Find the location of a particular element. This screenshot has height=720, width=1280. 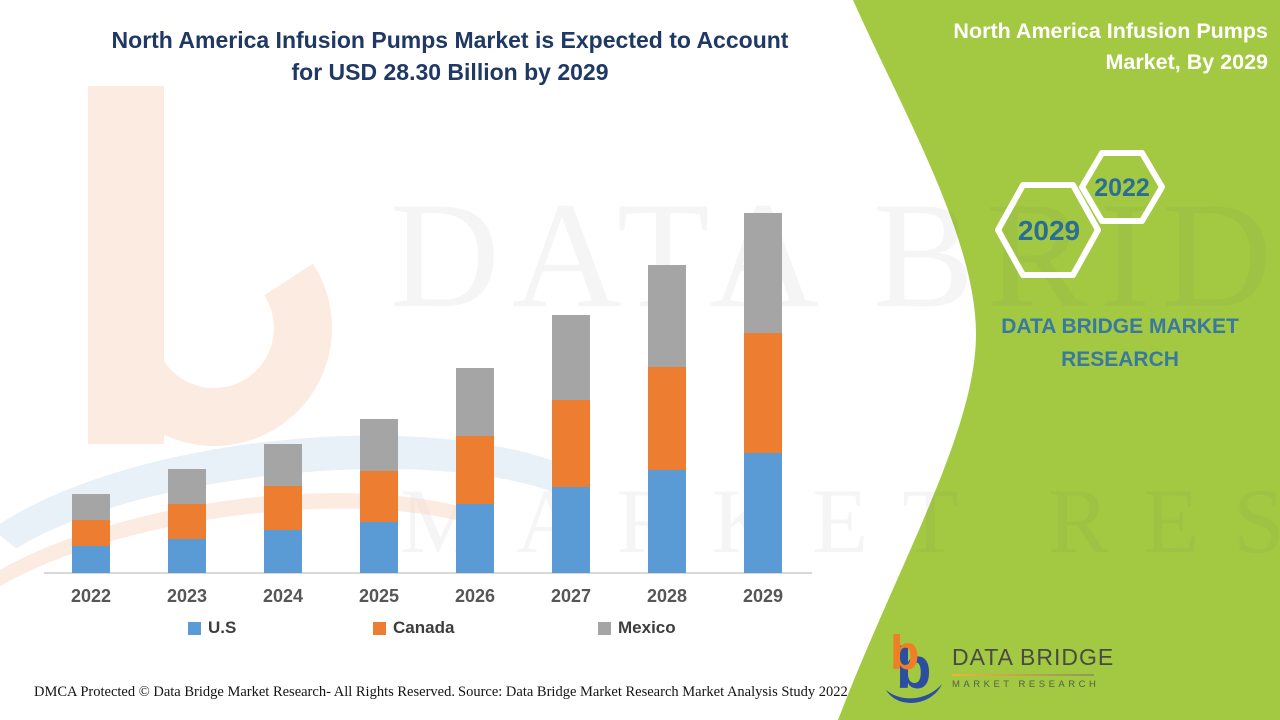

bar-segment-mexico-2025 is located at coordinates (379, 445).